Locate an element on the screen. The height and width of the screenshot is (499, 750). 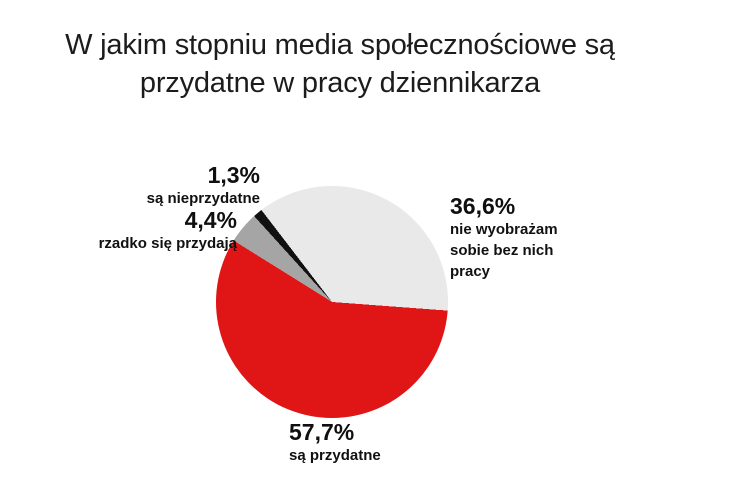
caption-nie-wyobrazam-sobie: nie wyobrażam sobie bez nich pracy is located at coordinates (504, 250).